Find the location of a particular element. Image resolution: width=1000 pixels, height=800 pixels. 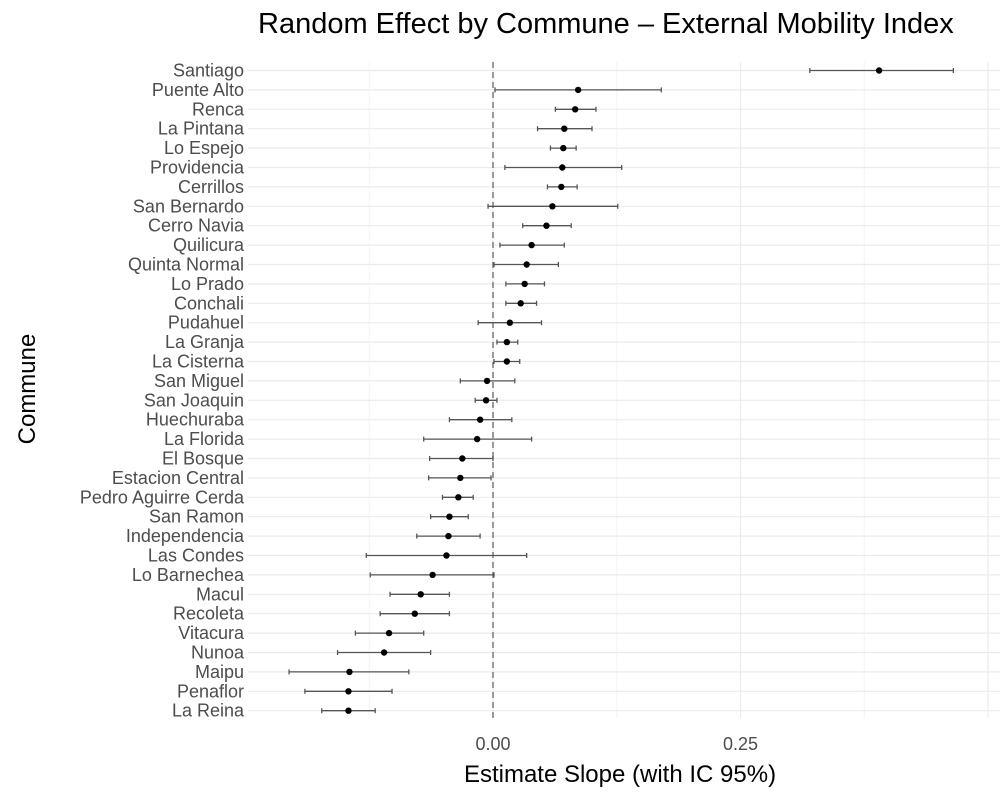

point-macul is located at coordinates (420, 594).